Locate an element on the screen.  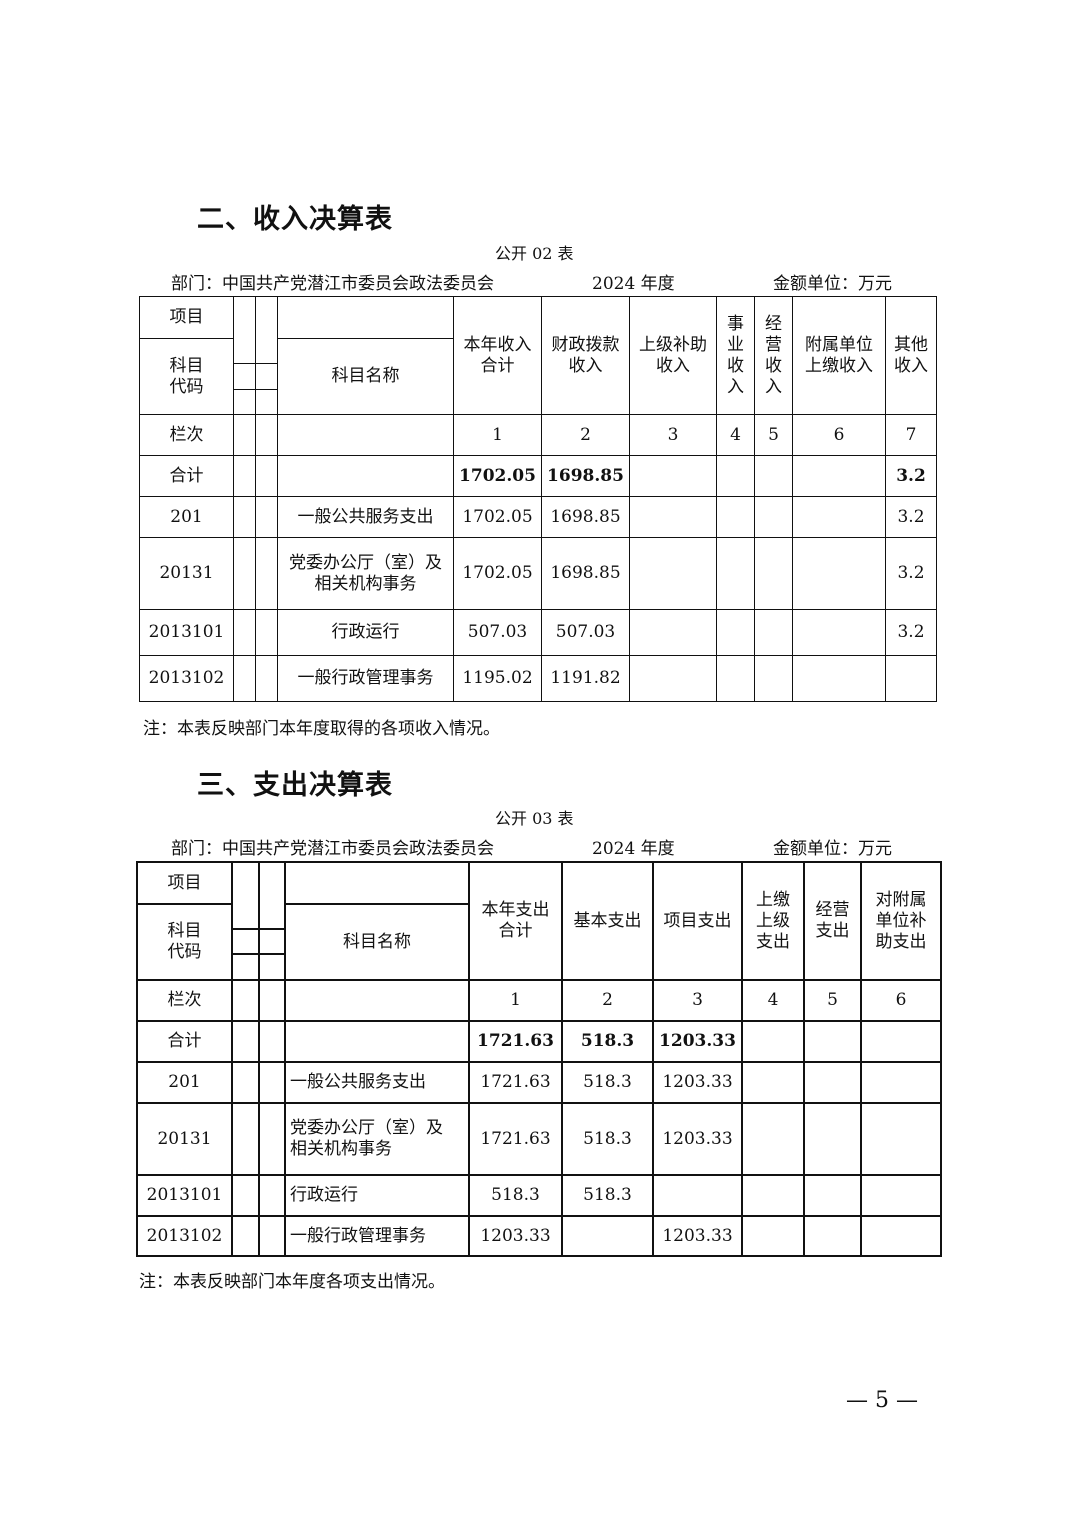
subject-name: 行政运行 is located at coordinates (365, 632).